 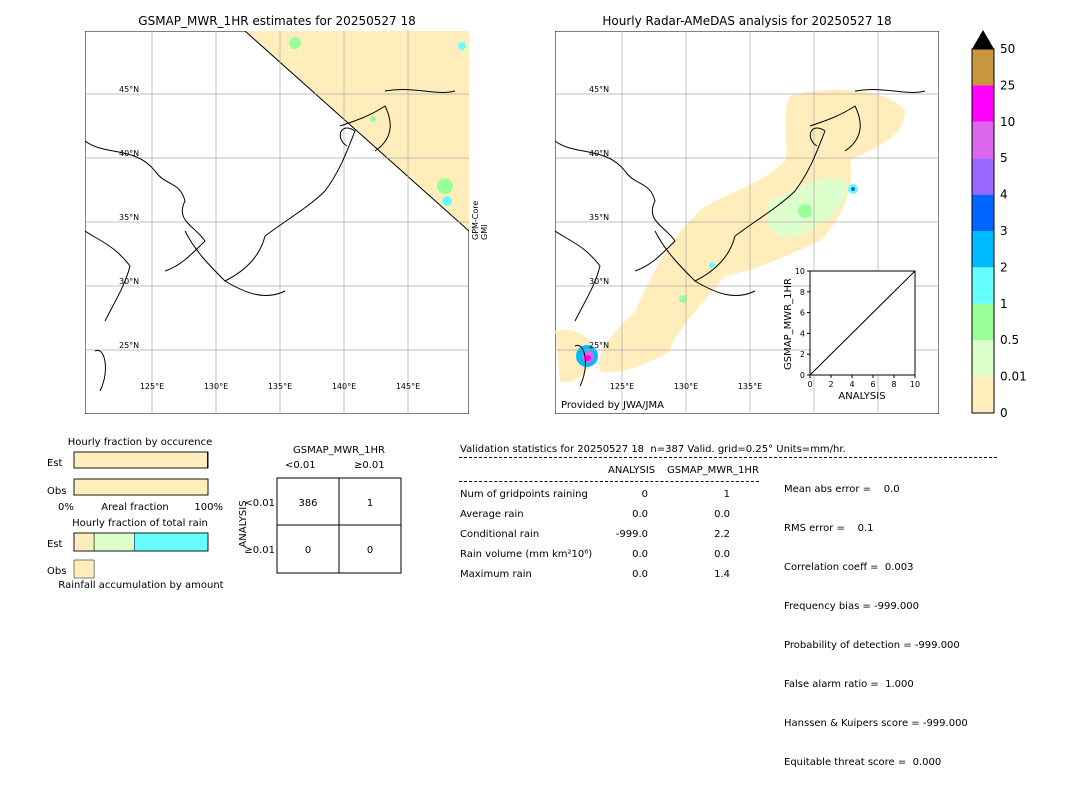 I want to click on scatter-xtick-1: 2, so click(x=830, y=384).